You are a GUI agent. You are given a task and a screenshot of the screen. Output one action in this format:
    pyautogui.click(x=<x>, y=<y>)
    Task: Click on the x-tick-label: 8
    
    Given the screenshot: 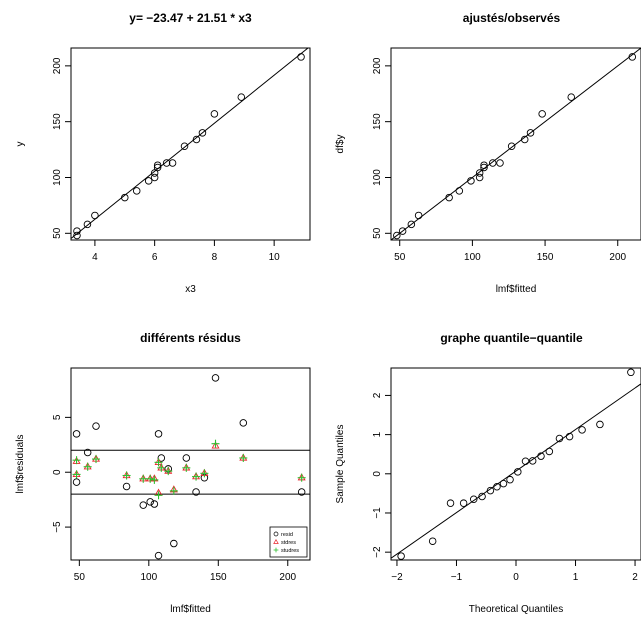 What is the action you would take?
    pyautogui.click(x=215, y=257)
    